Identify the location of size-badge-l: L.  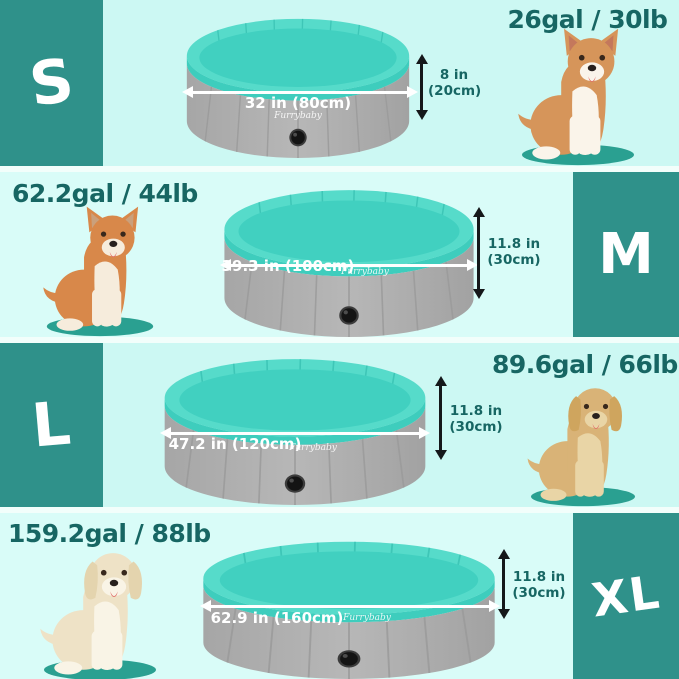
(51, 425).